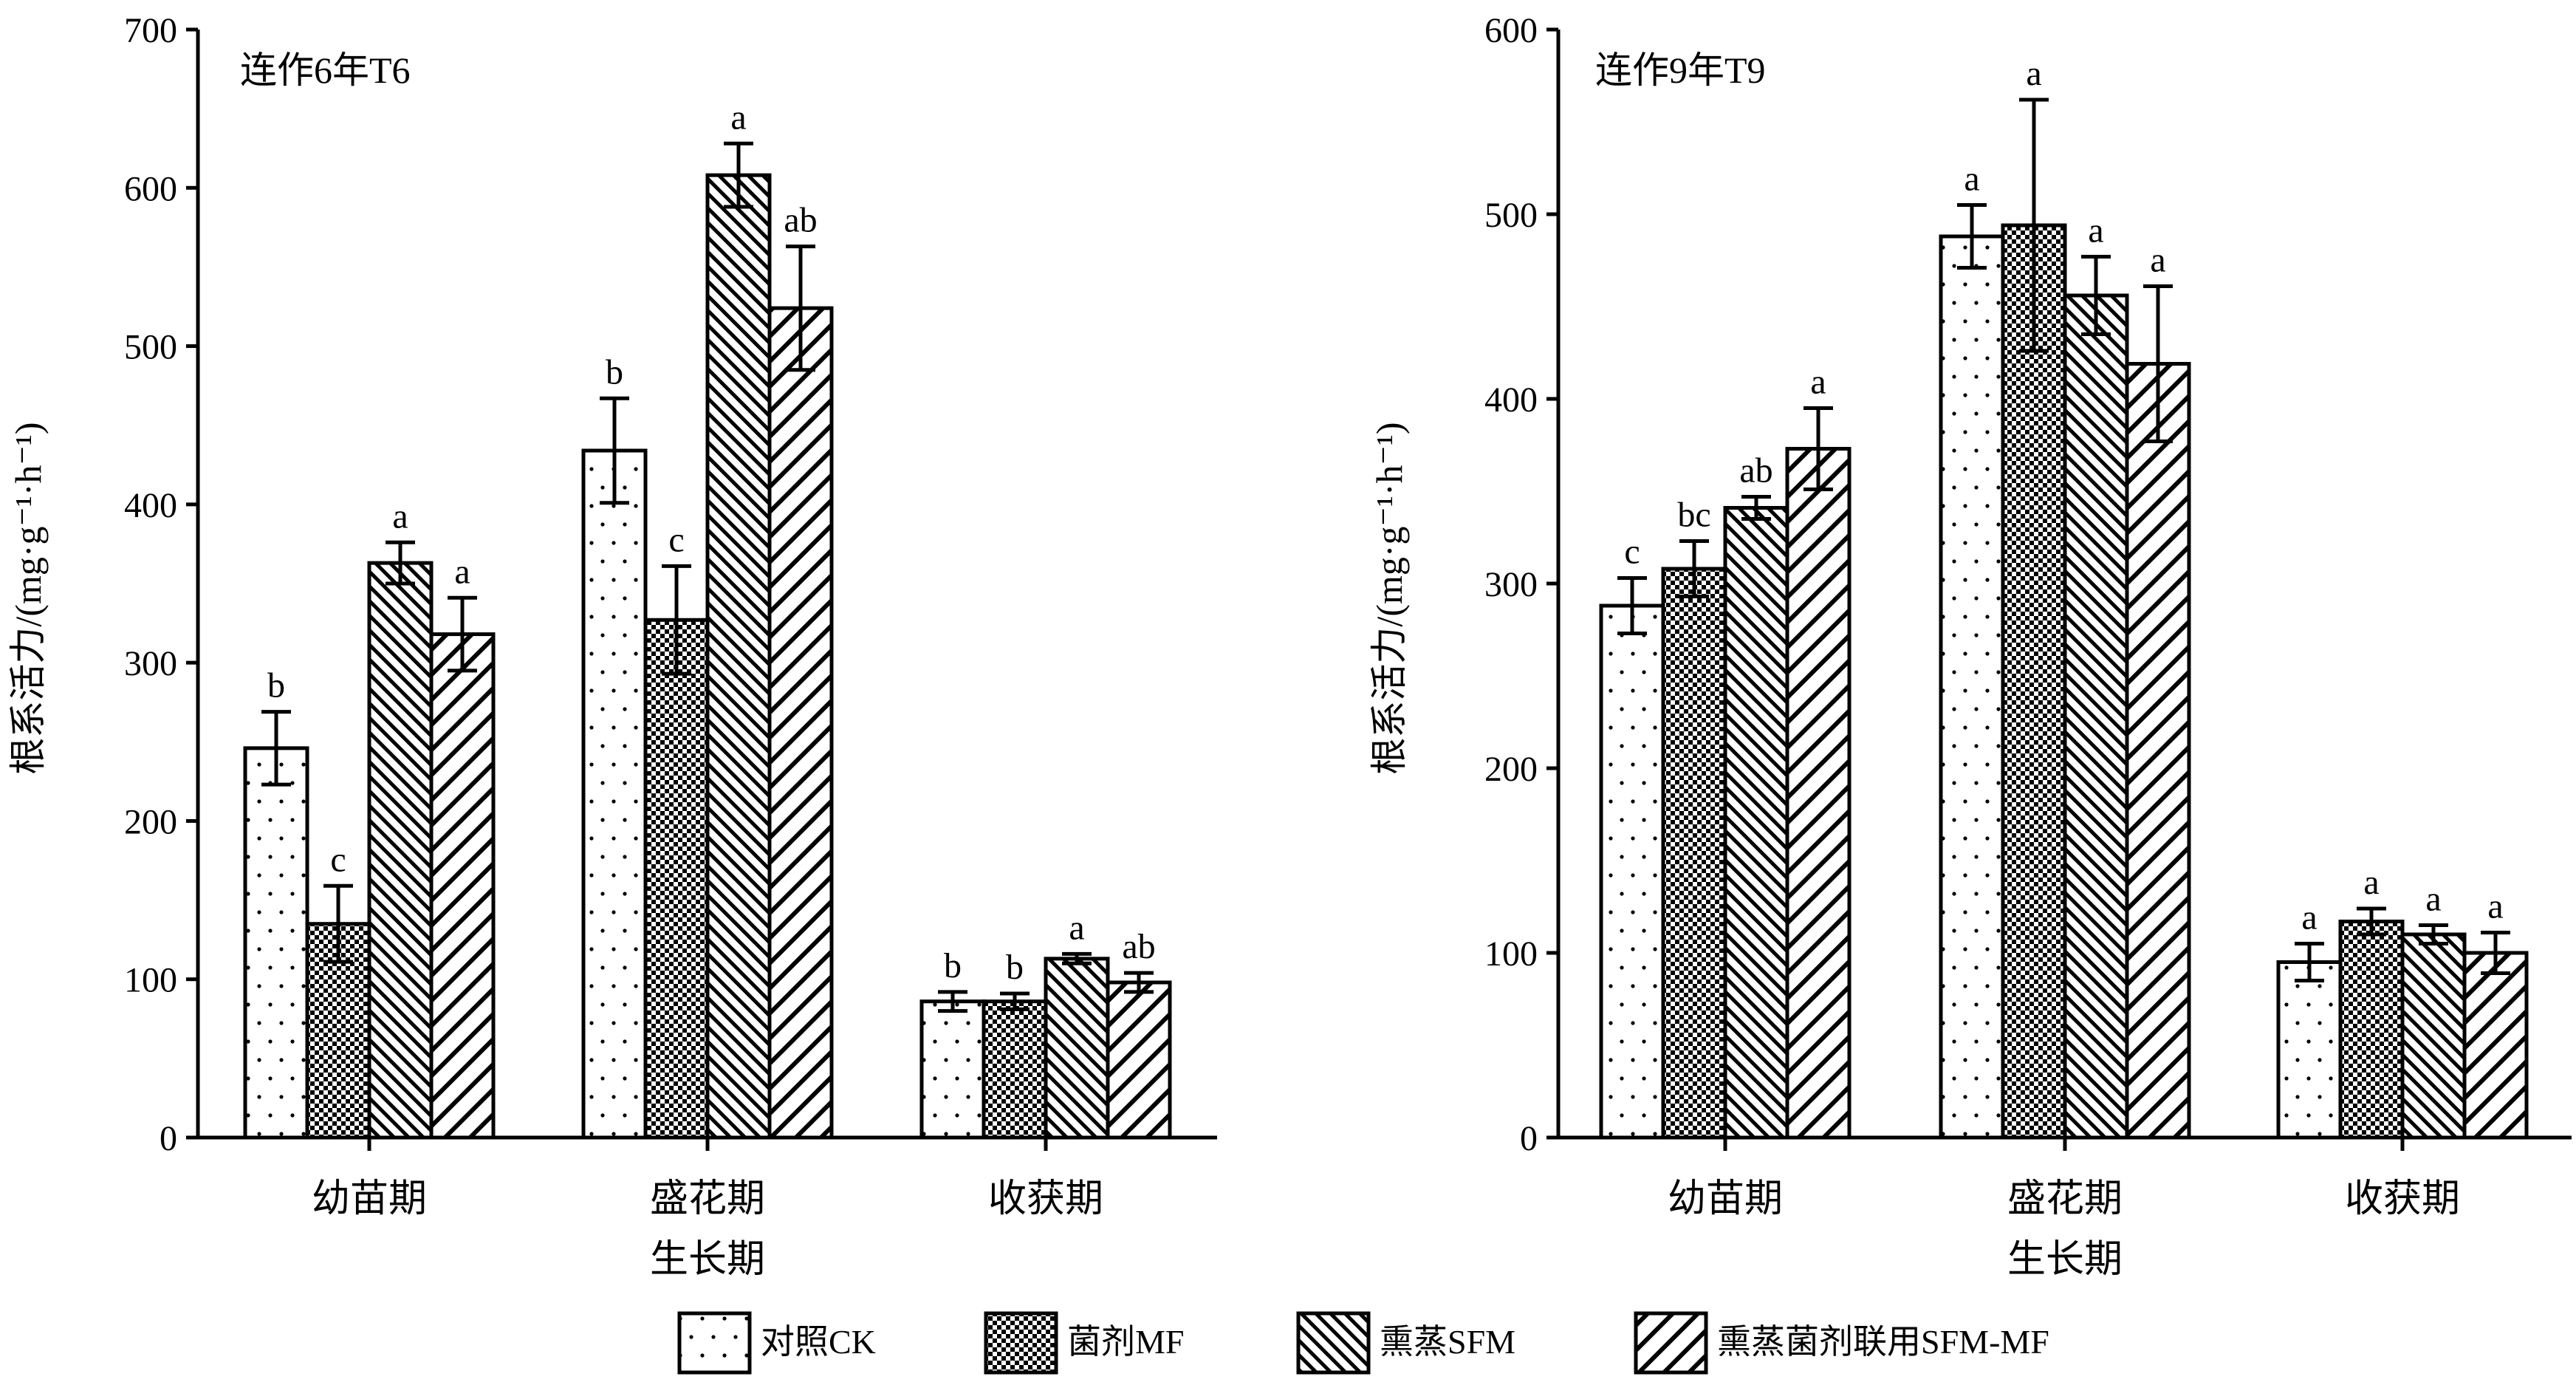 Image resolution: width=2576 pixels, height=1385 pixels. I want to click on legend-item-sfm: 熏蒸SFM, so click(1405, 1343).